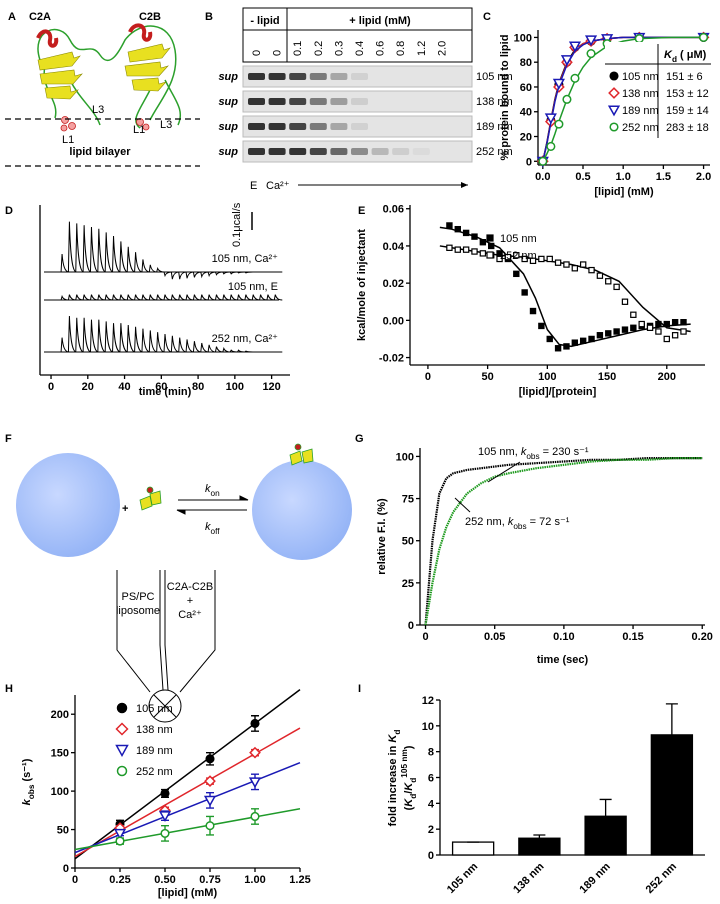  What do you see at coordinates (486, 522) in the screenshot?
I see `annotation-part: 252 nm,` at bounding box center [486, 522].